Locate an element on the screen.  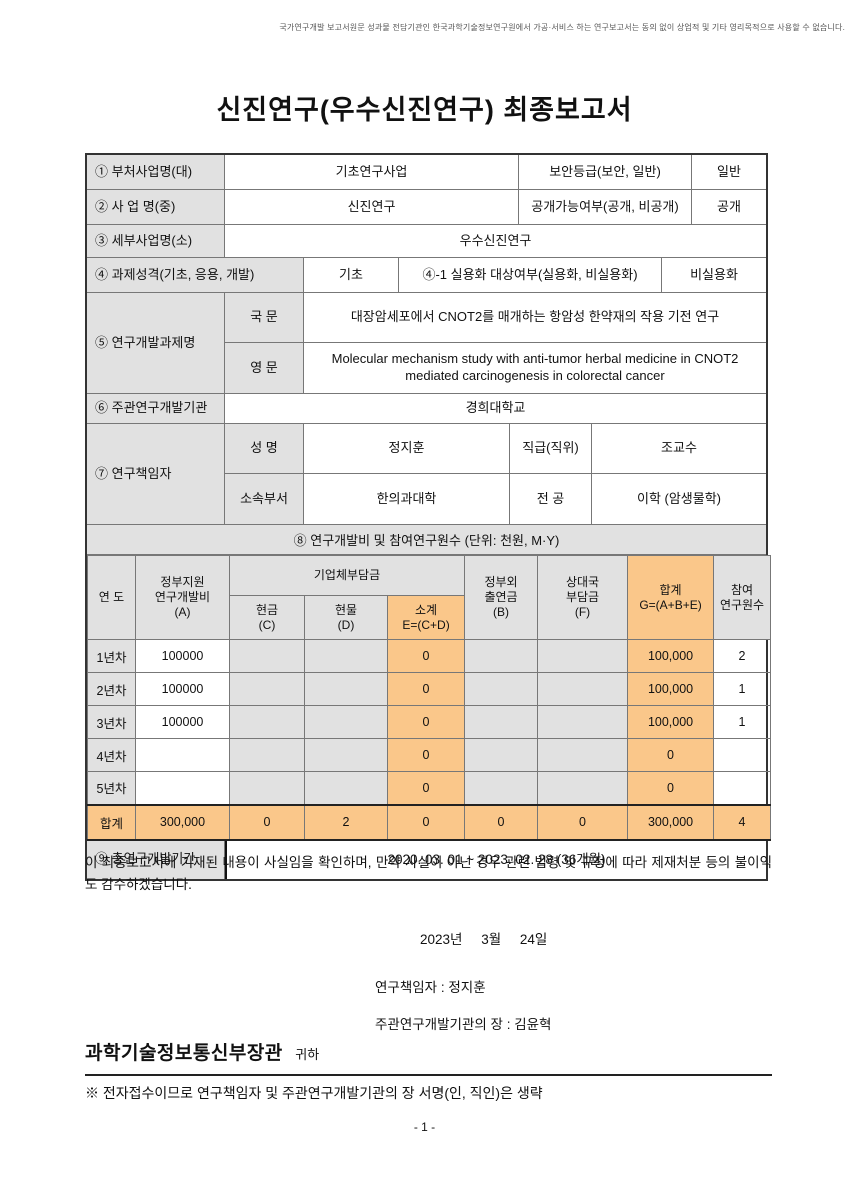
sub-program-label: ③ 세부사업명(소) is located at coordinates (156, 241).